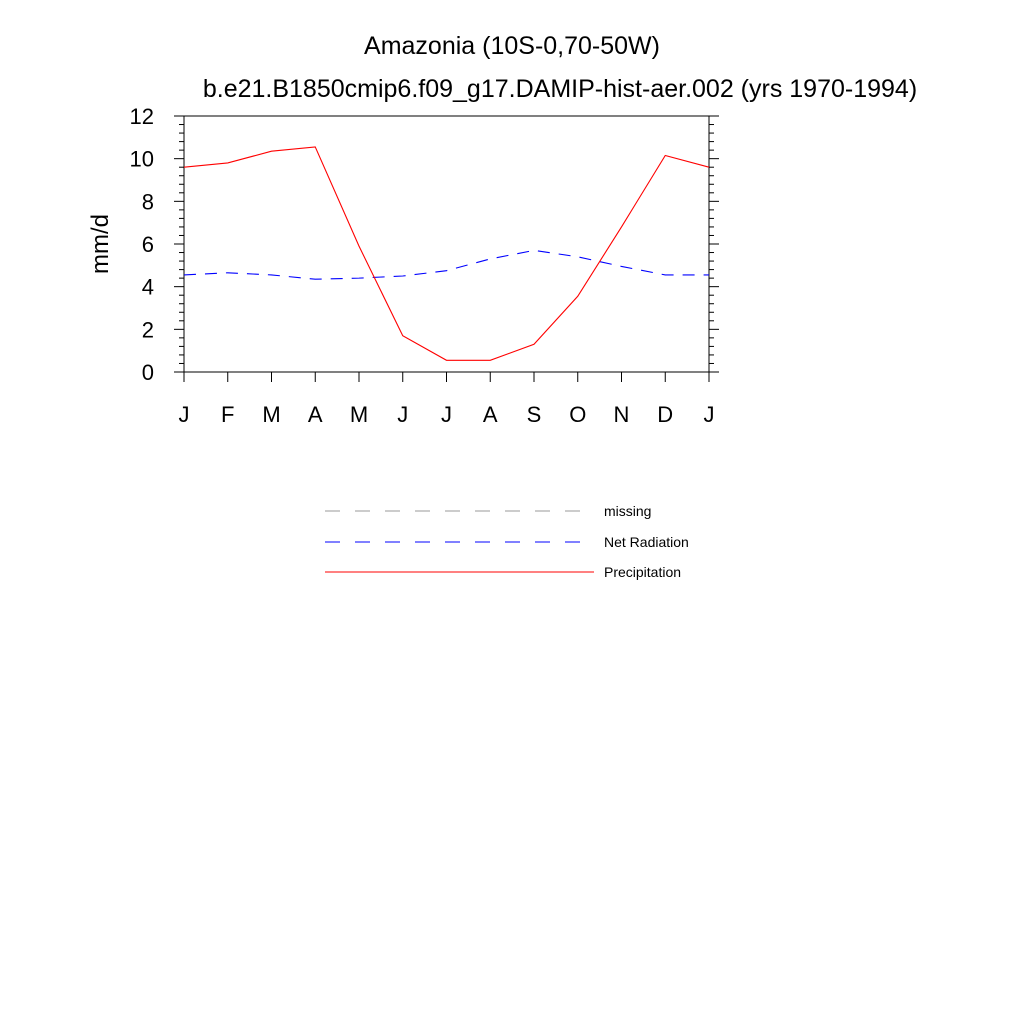  Describe the element at coordinates (507, 541) in the screenshot. I see `legend: missing Net Radiation Precipitation` at that location.